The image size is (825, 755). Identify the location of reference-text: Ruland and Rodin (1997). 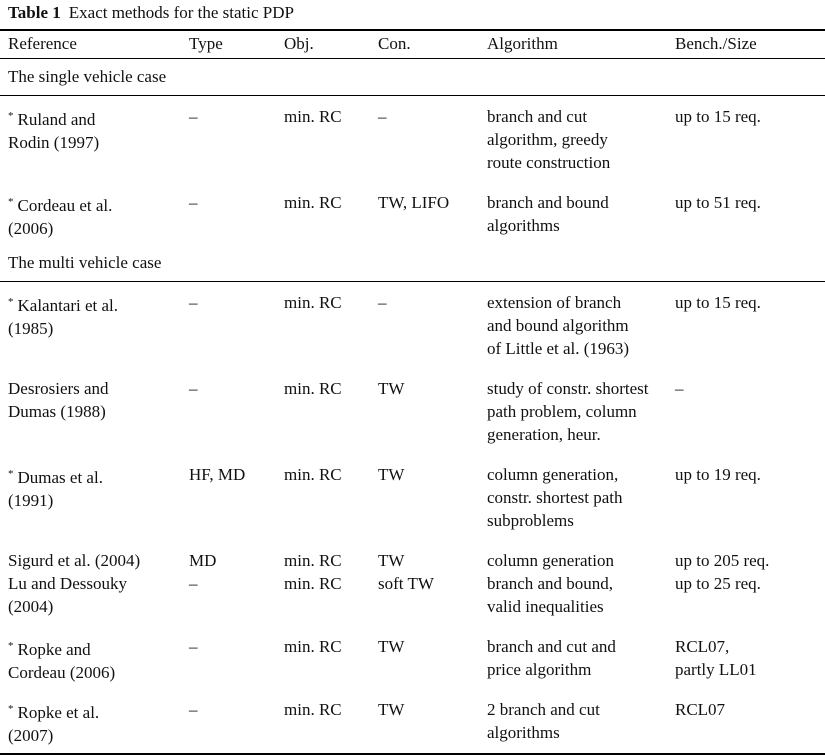
(54, 131).